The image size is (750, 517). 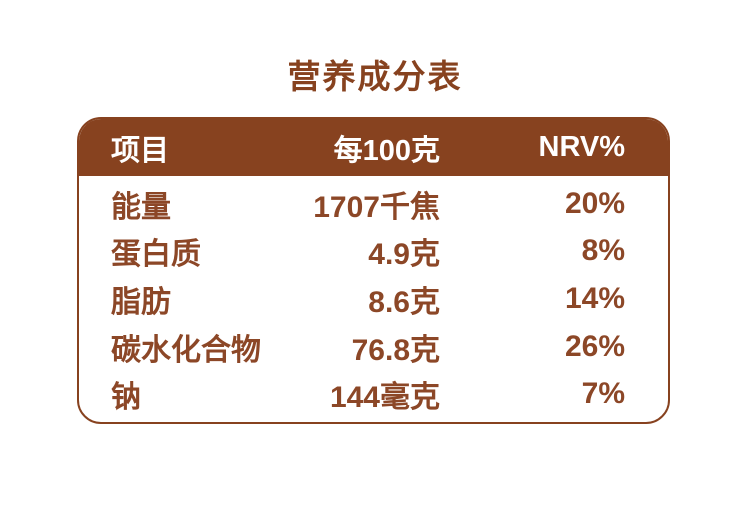 I want to click on nutrient-nrv: 8%, so click(x=603, y=251).